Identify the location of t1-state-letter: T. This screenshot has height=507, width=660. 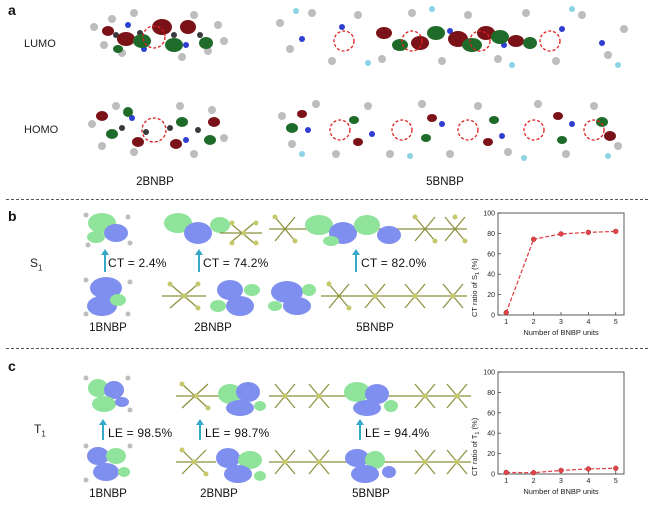
(38, 429).